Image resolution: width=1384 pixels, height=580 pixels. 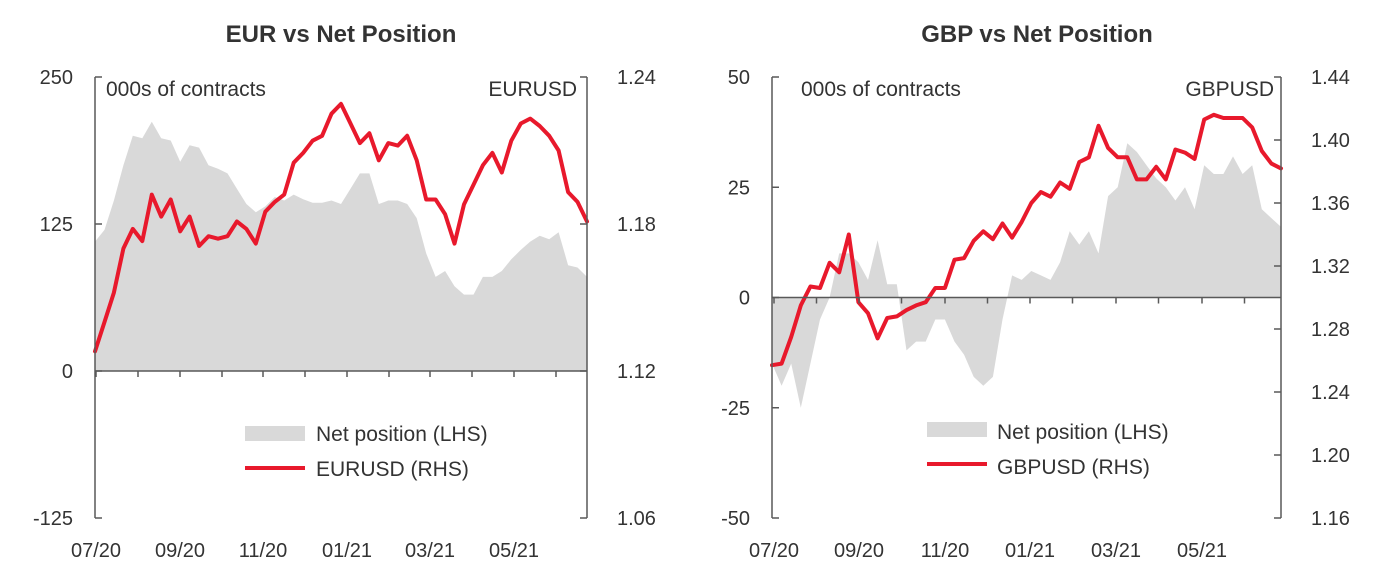 What do you see at coordinates (774, 551) in the screenshot?
I see `gbp-x-tick-label: 07/20` at bounding box center [774, 551].